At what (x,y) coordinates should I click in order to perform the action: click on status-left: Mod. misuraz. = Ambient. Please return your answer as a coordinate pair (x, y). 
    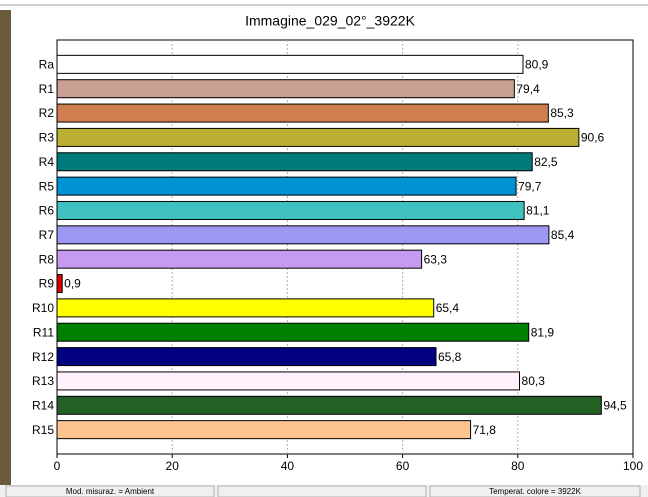
    Looking at the image, I should click on (110, 491).